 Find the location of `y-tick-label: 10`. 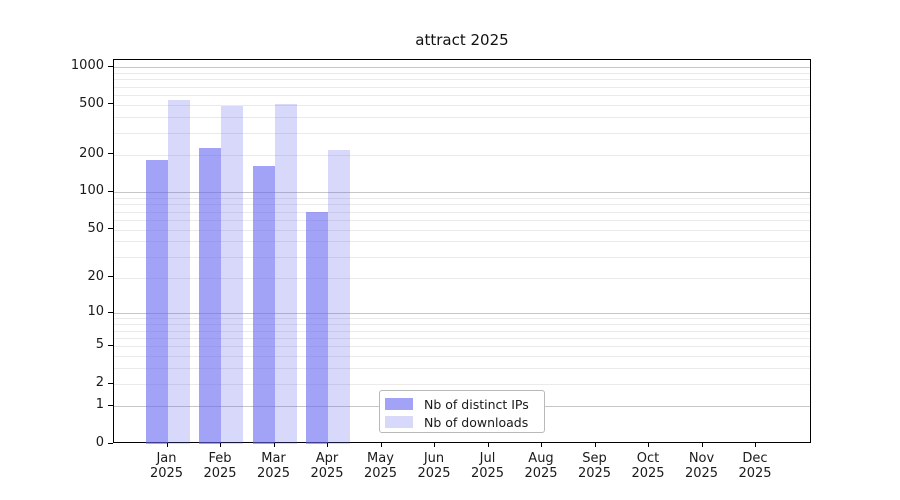

y-tick-label: 10 is located at coordinates (95, 312).